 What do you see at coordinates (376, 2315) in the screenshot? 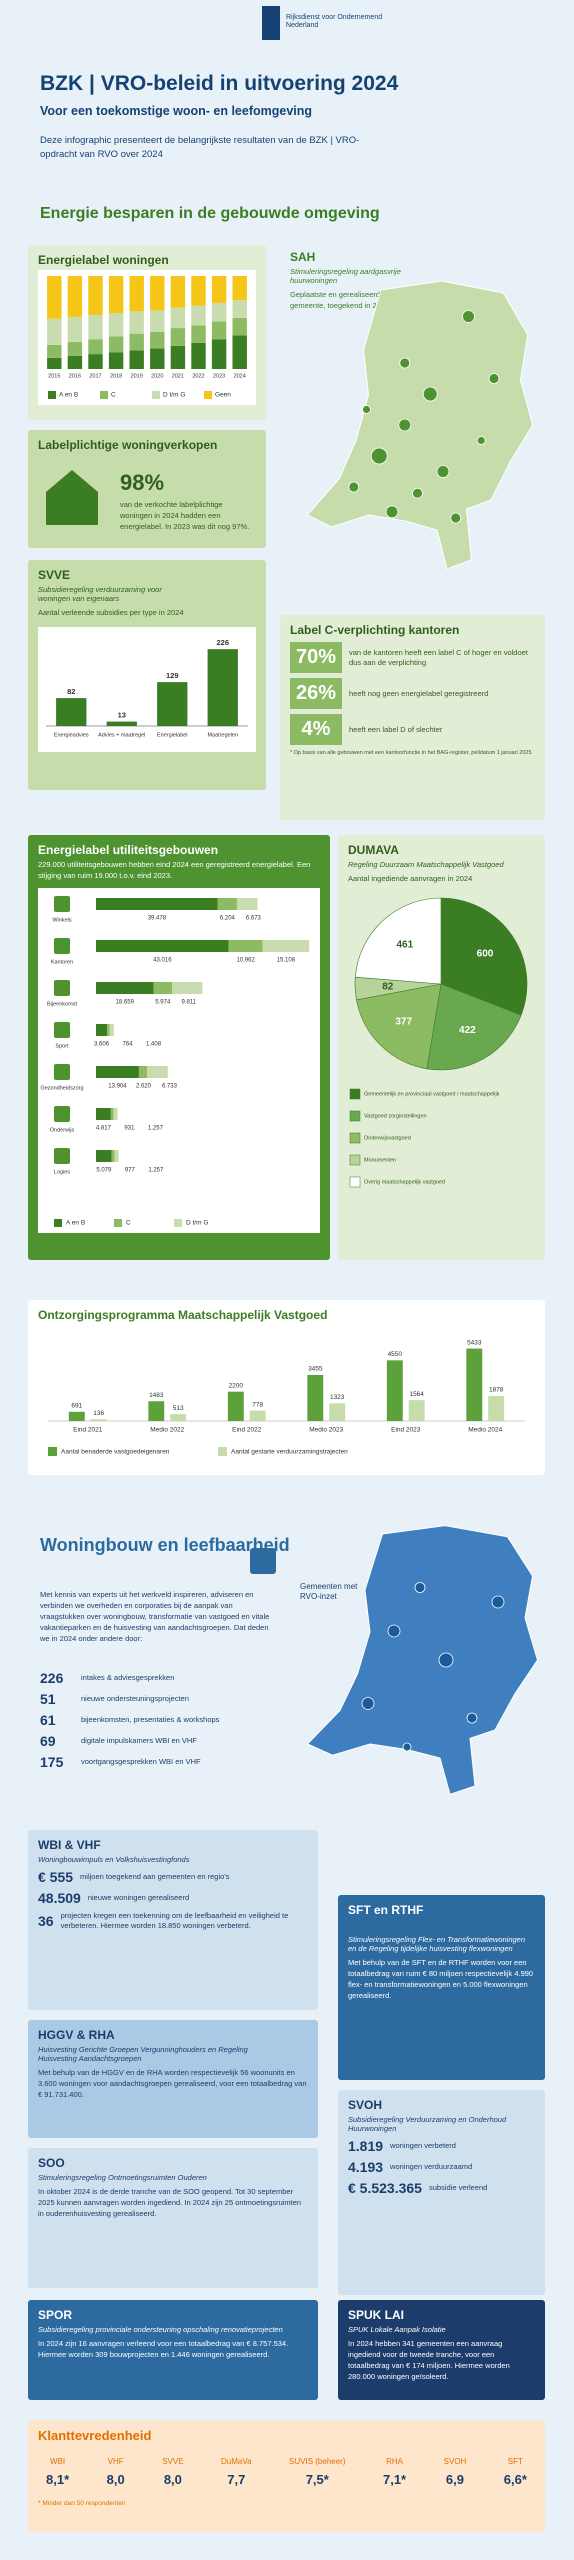
I see `card-title: SPUK LAI` at bounding box center [376, 2315].